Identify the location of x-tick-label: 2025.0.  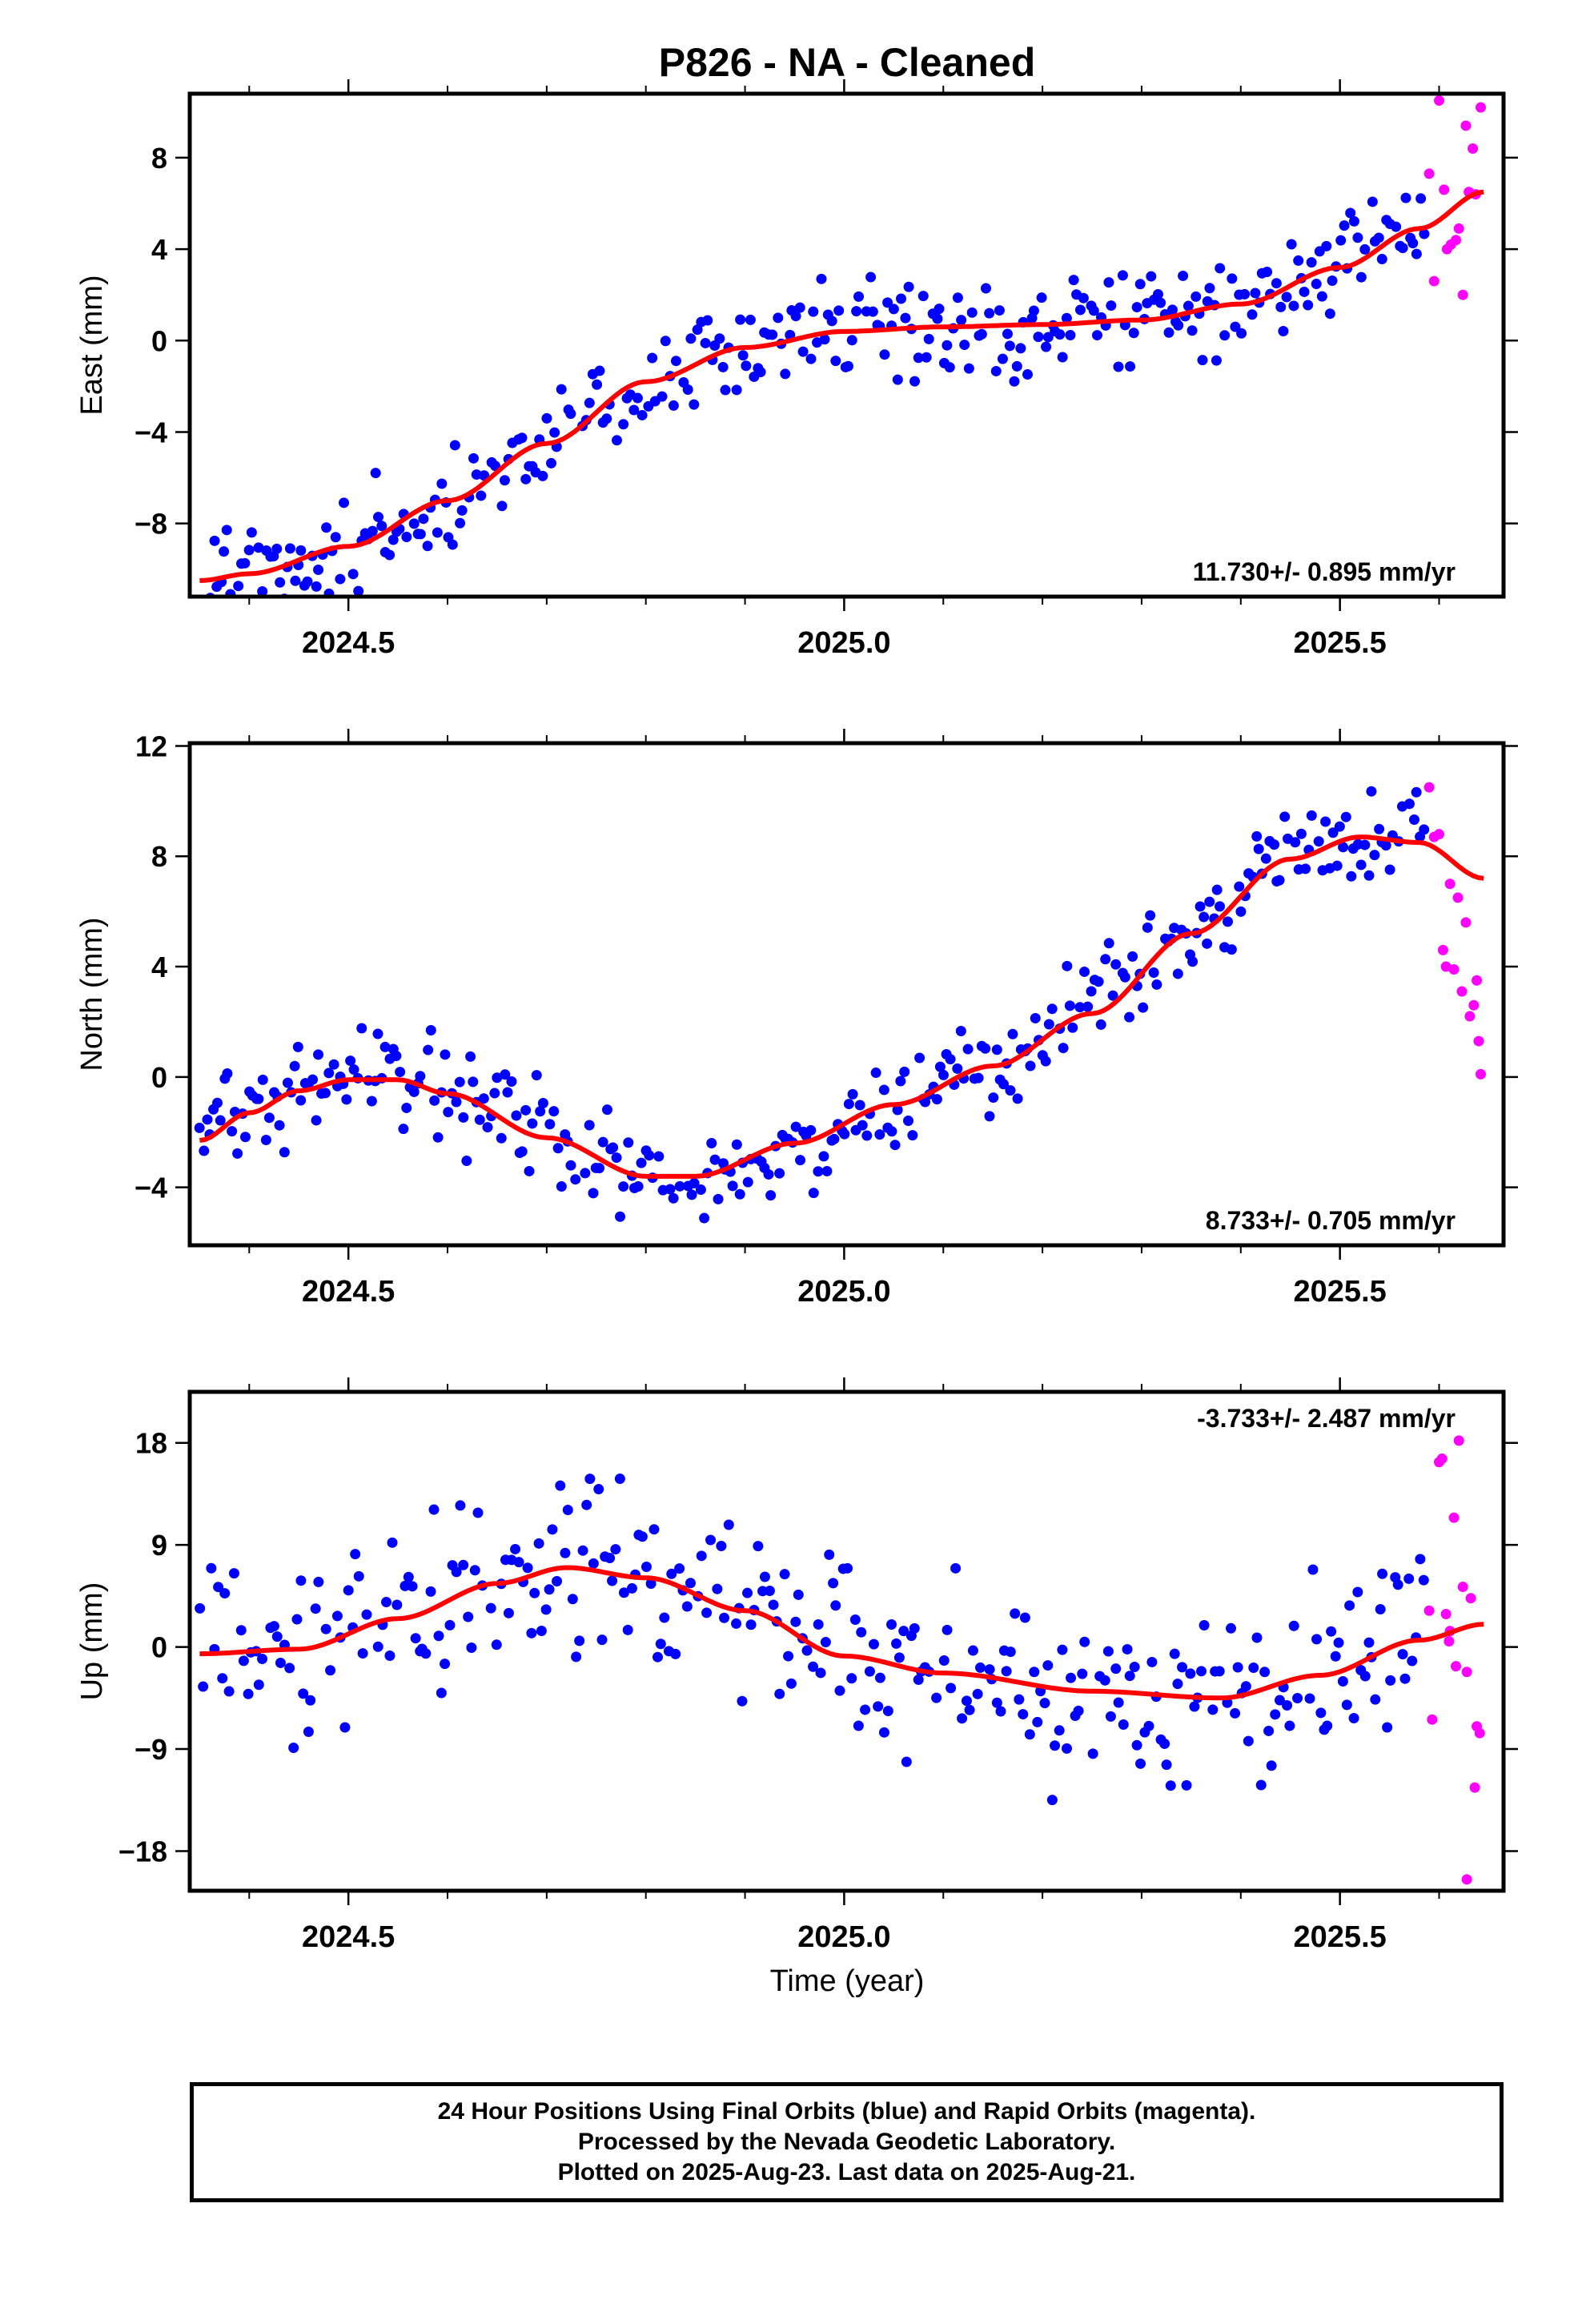
(844, 1937).